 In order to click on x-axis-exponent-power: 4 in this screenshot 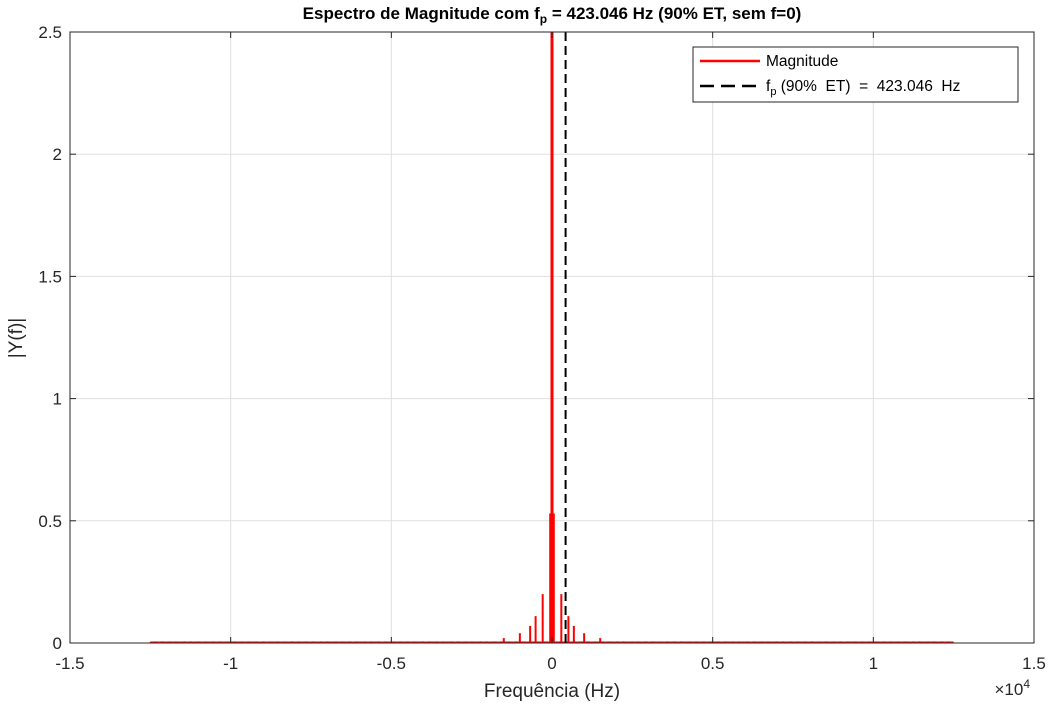, I will do `click(1026, 684)`.